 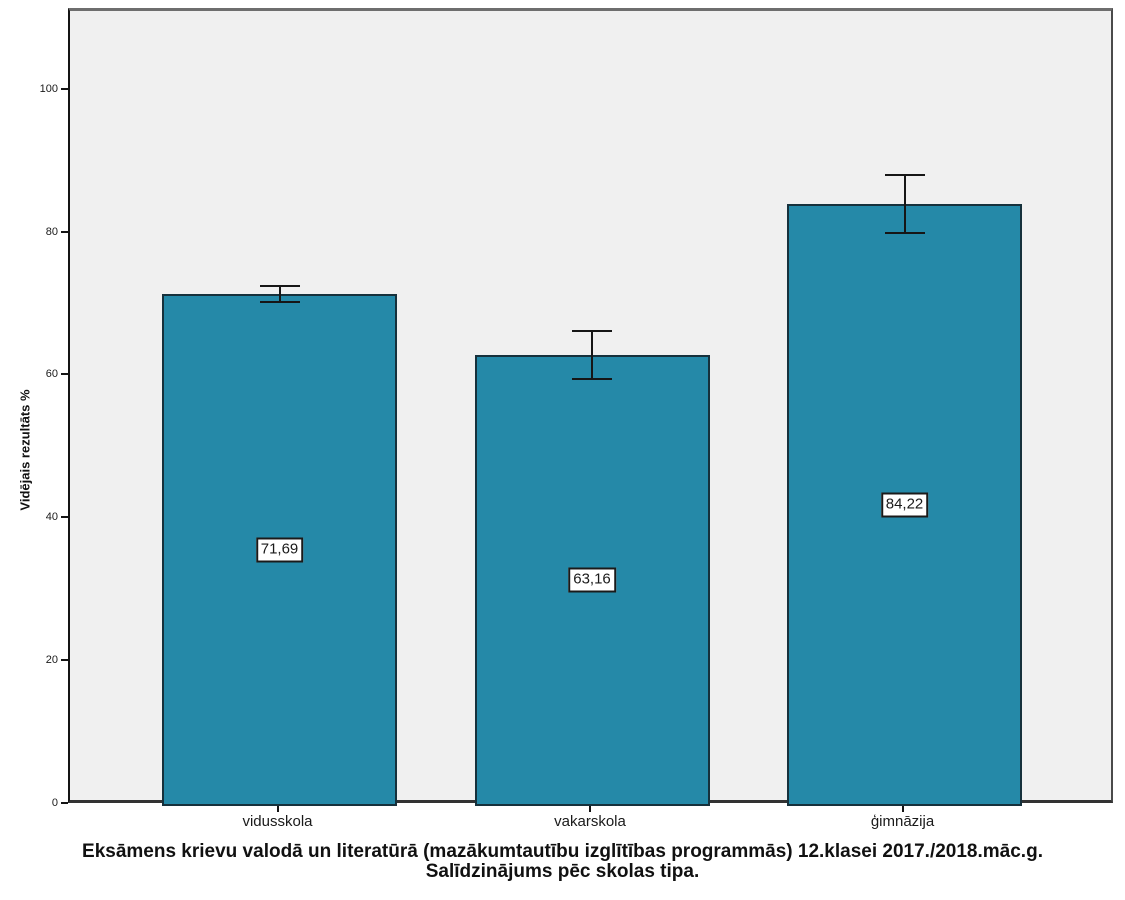 What do you see at coordinates (48, 88) in the screenshot?
I see `y-tick-label: 100` at bounding box center [48, 88].